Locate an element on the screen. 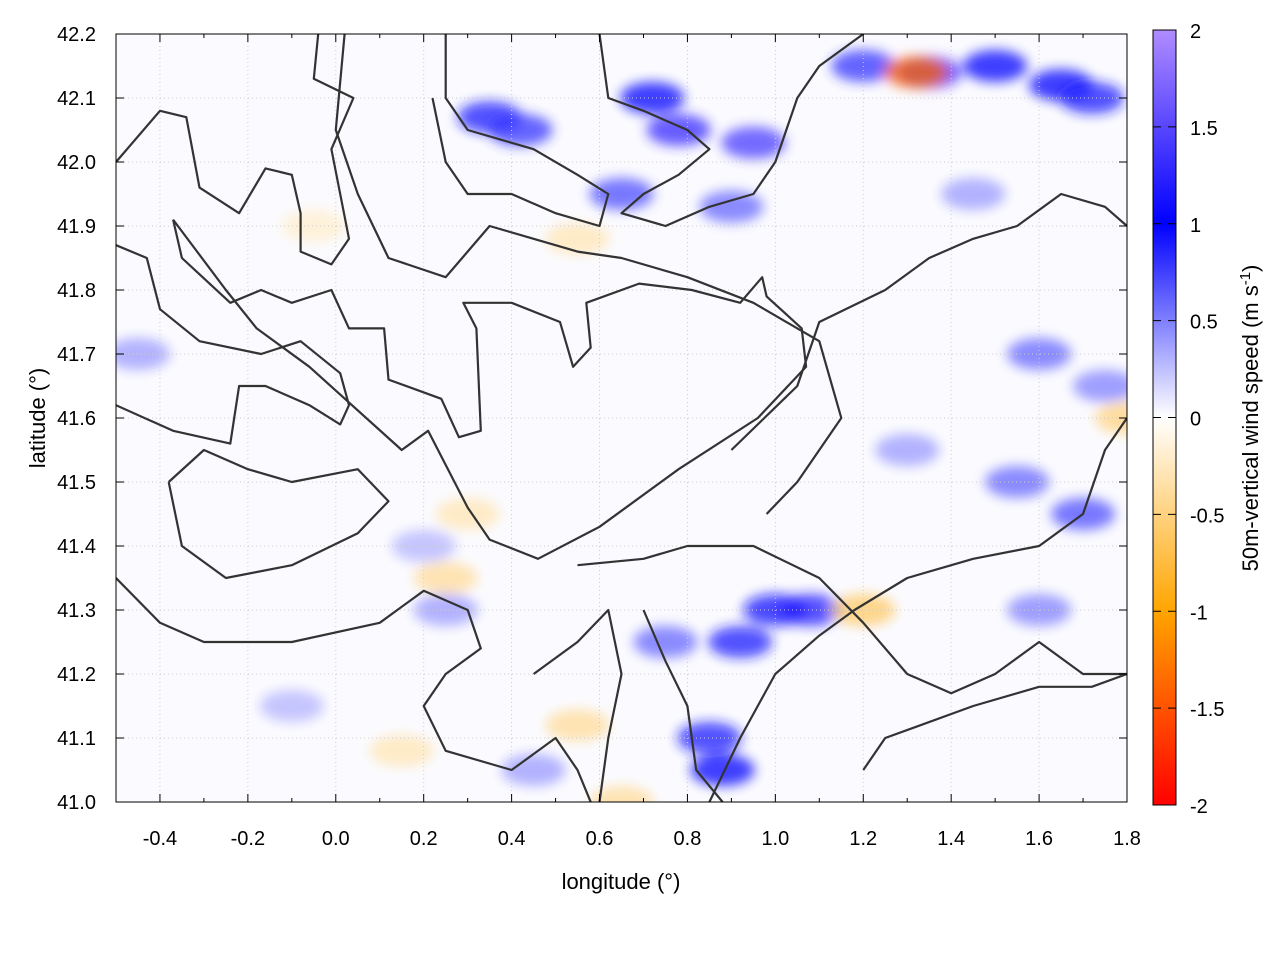 The height and width of the screenshot is (965, 1280). y-tick-label: 41.4 is located at coordinates (76, 547).